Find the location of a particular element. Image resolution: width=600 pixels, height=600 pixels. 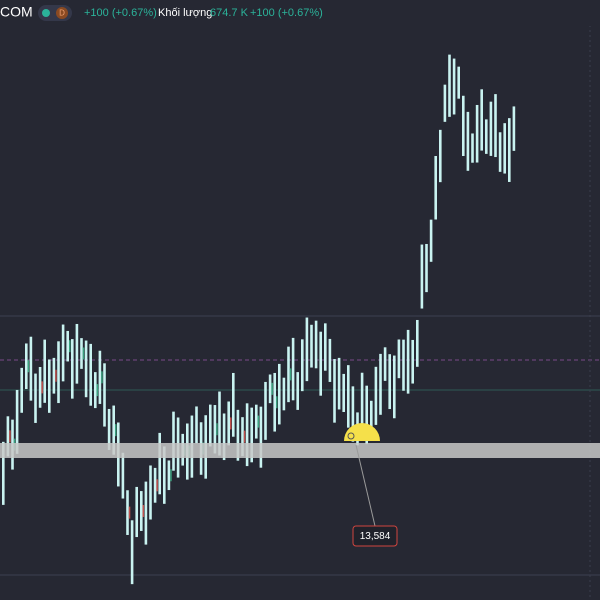

interval: D is located at coordinates (62, 13).